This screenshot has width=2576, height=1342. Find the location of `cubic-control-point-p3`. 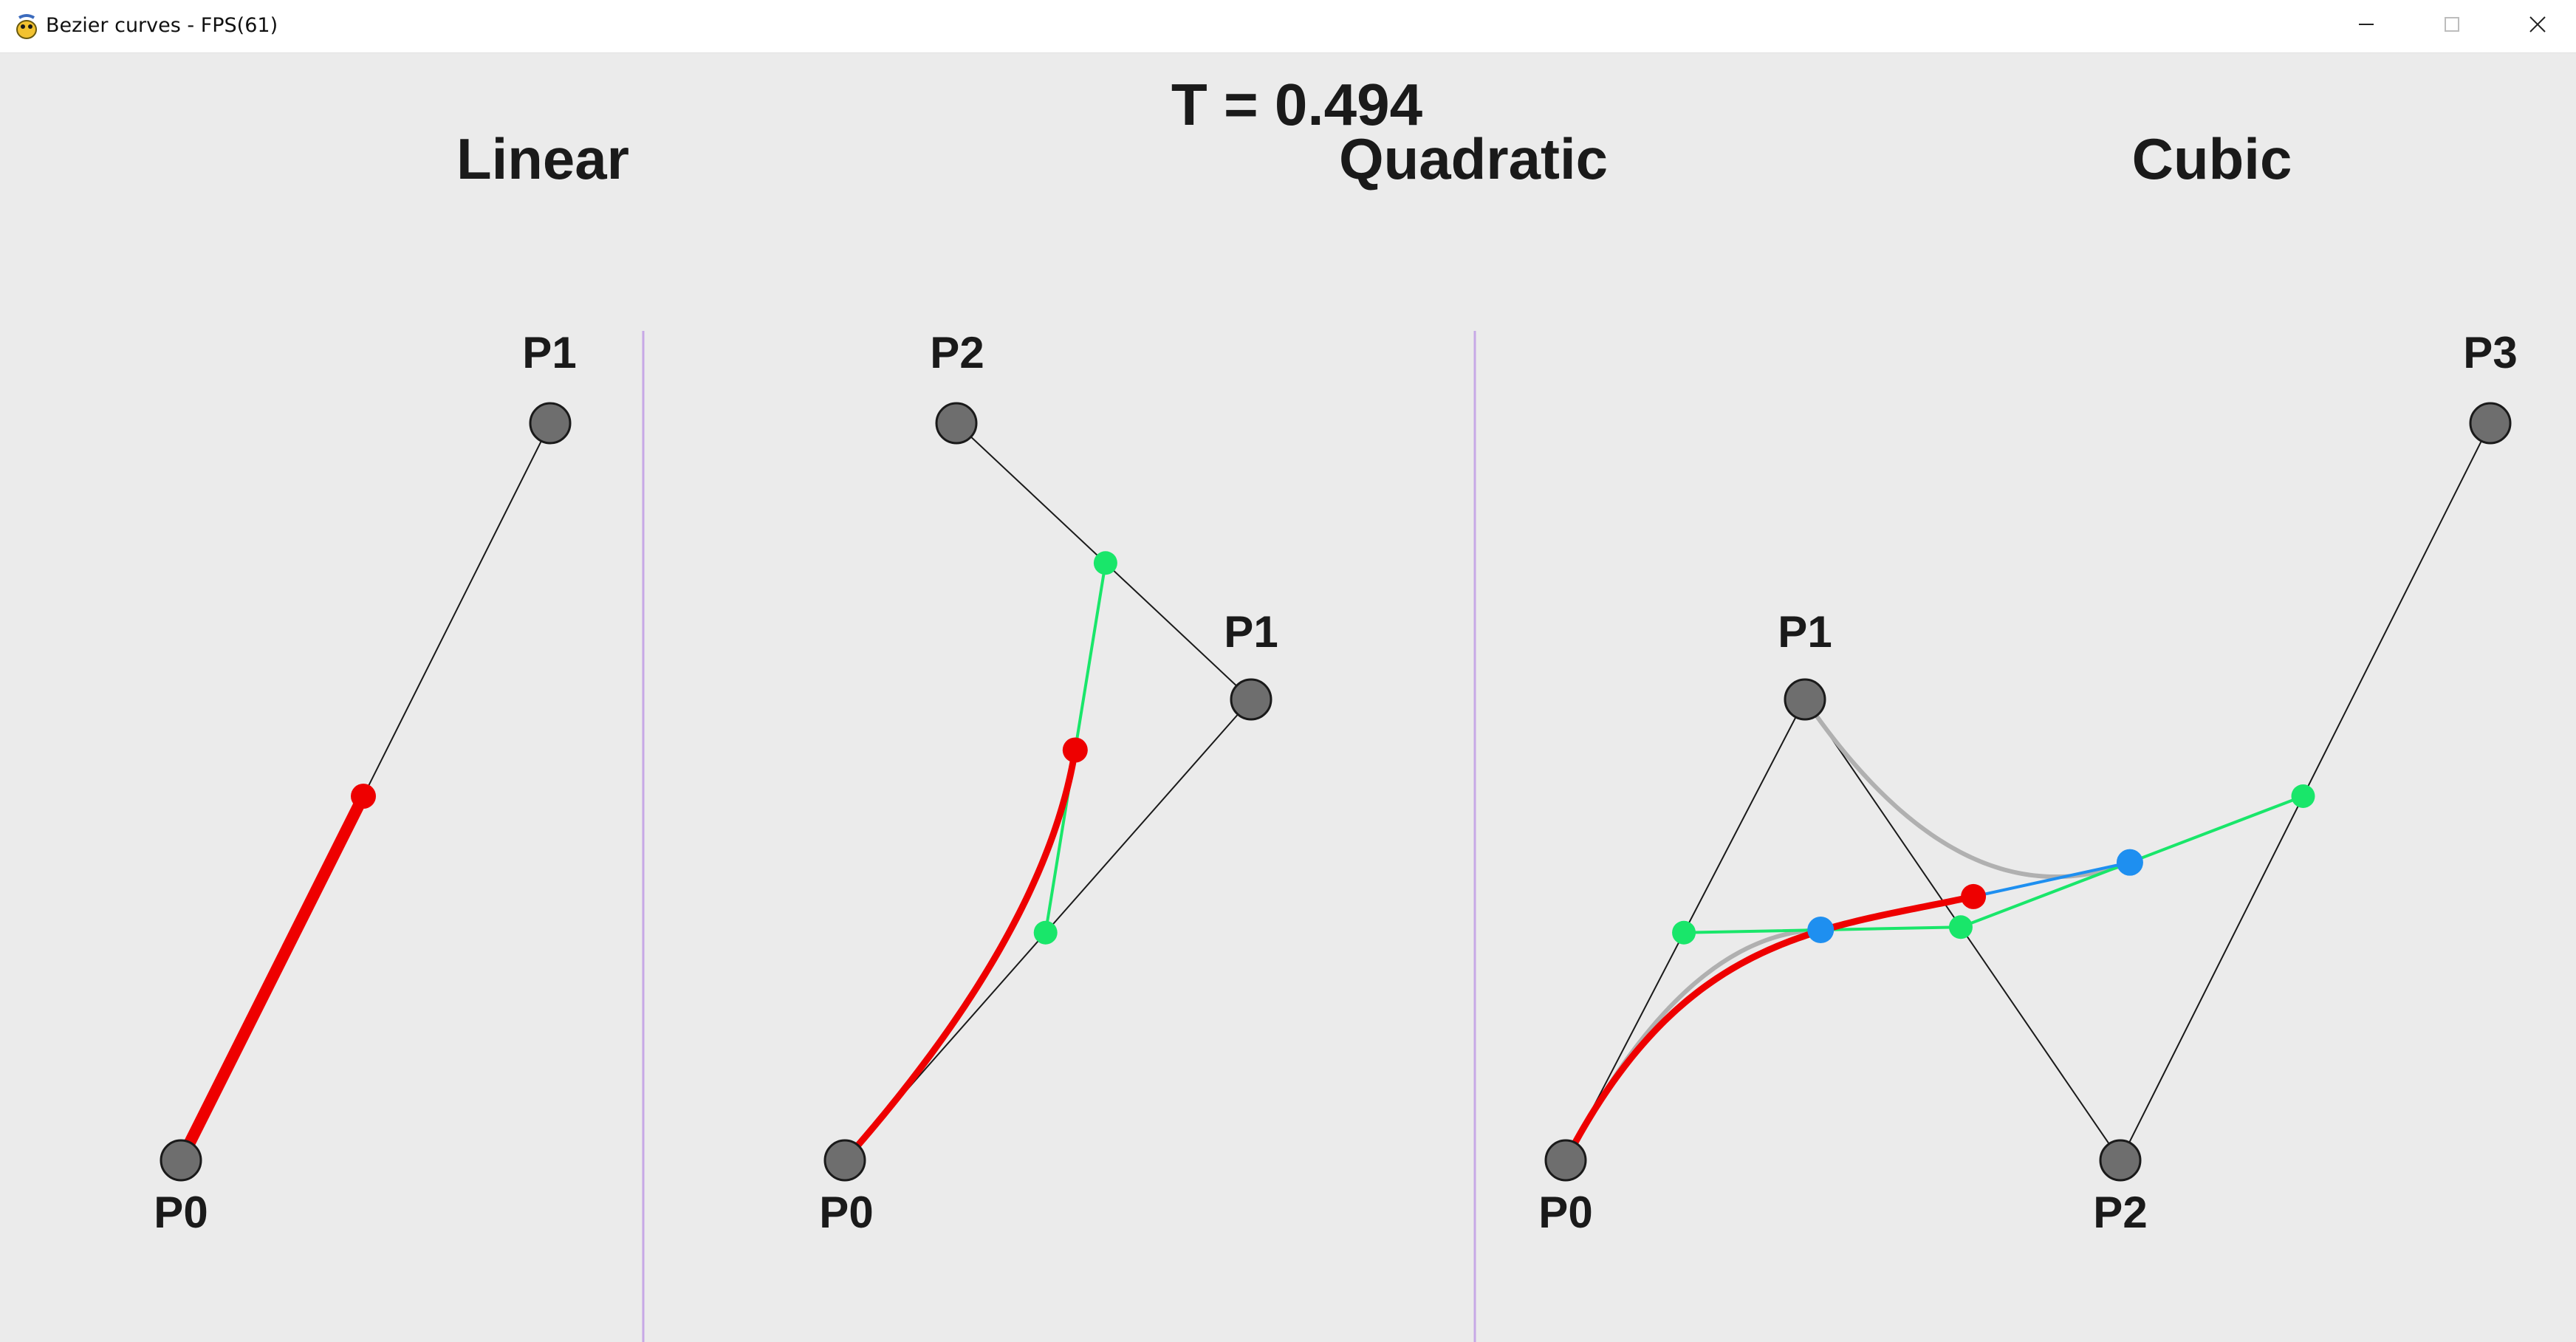

cubic-control-point-p3 is located at coordinates (2490, 423).